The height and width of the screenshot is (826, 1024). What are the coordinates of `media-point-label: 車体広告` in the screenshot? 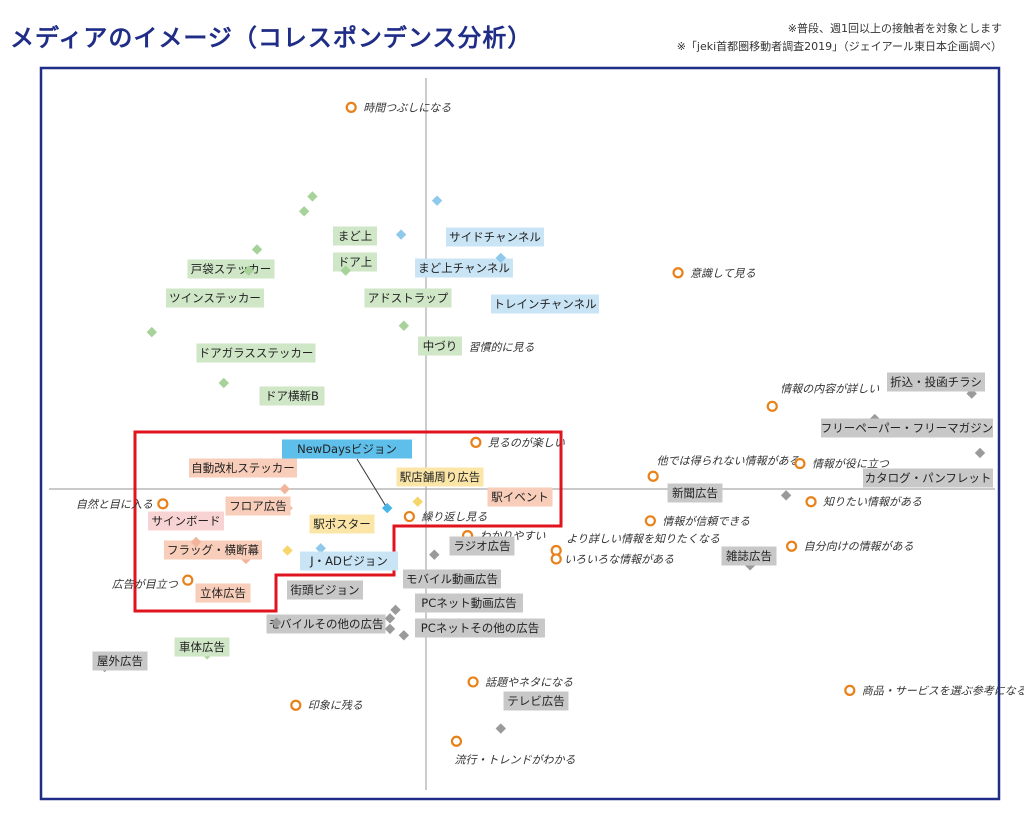 It's located at (202, 647).